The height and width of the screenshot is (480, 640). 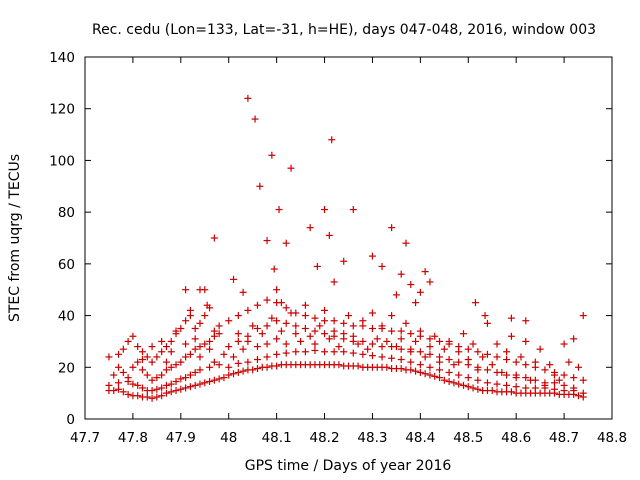 I want to click on y-tick-label: 100, so click(x=62, y=161).